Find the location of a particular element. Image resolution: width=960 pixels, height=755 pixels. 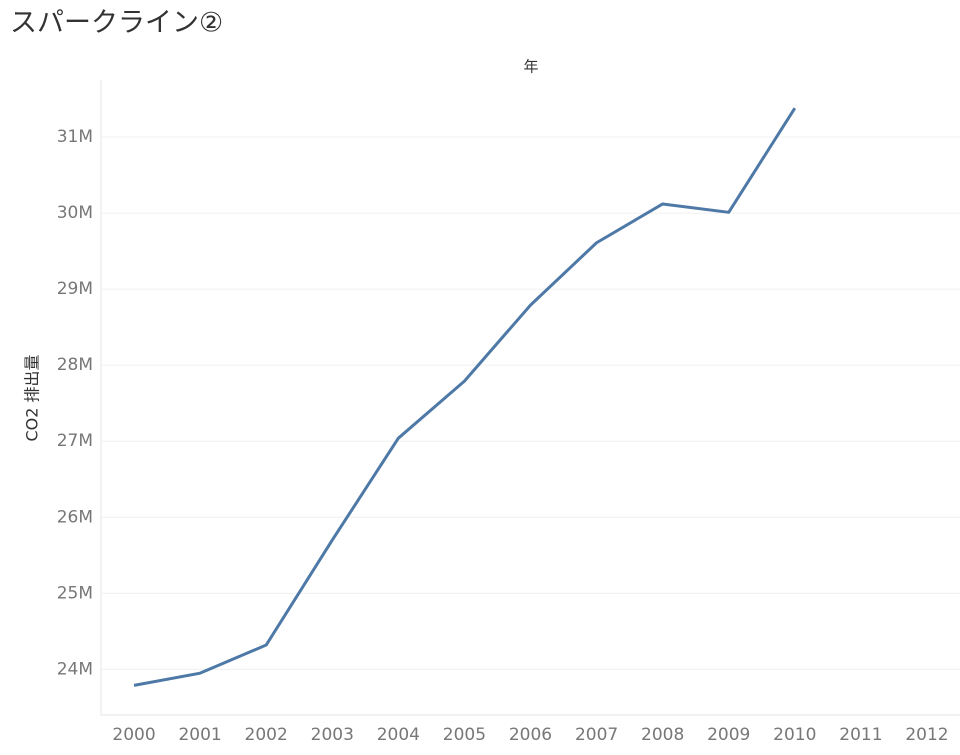

x-axis-title: 年 is located at coordinates (530, 67).